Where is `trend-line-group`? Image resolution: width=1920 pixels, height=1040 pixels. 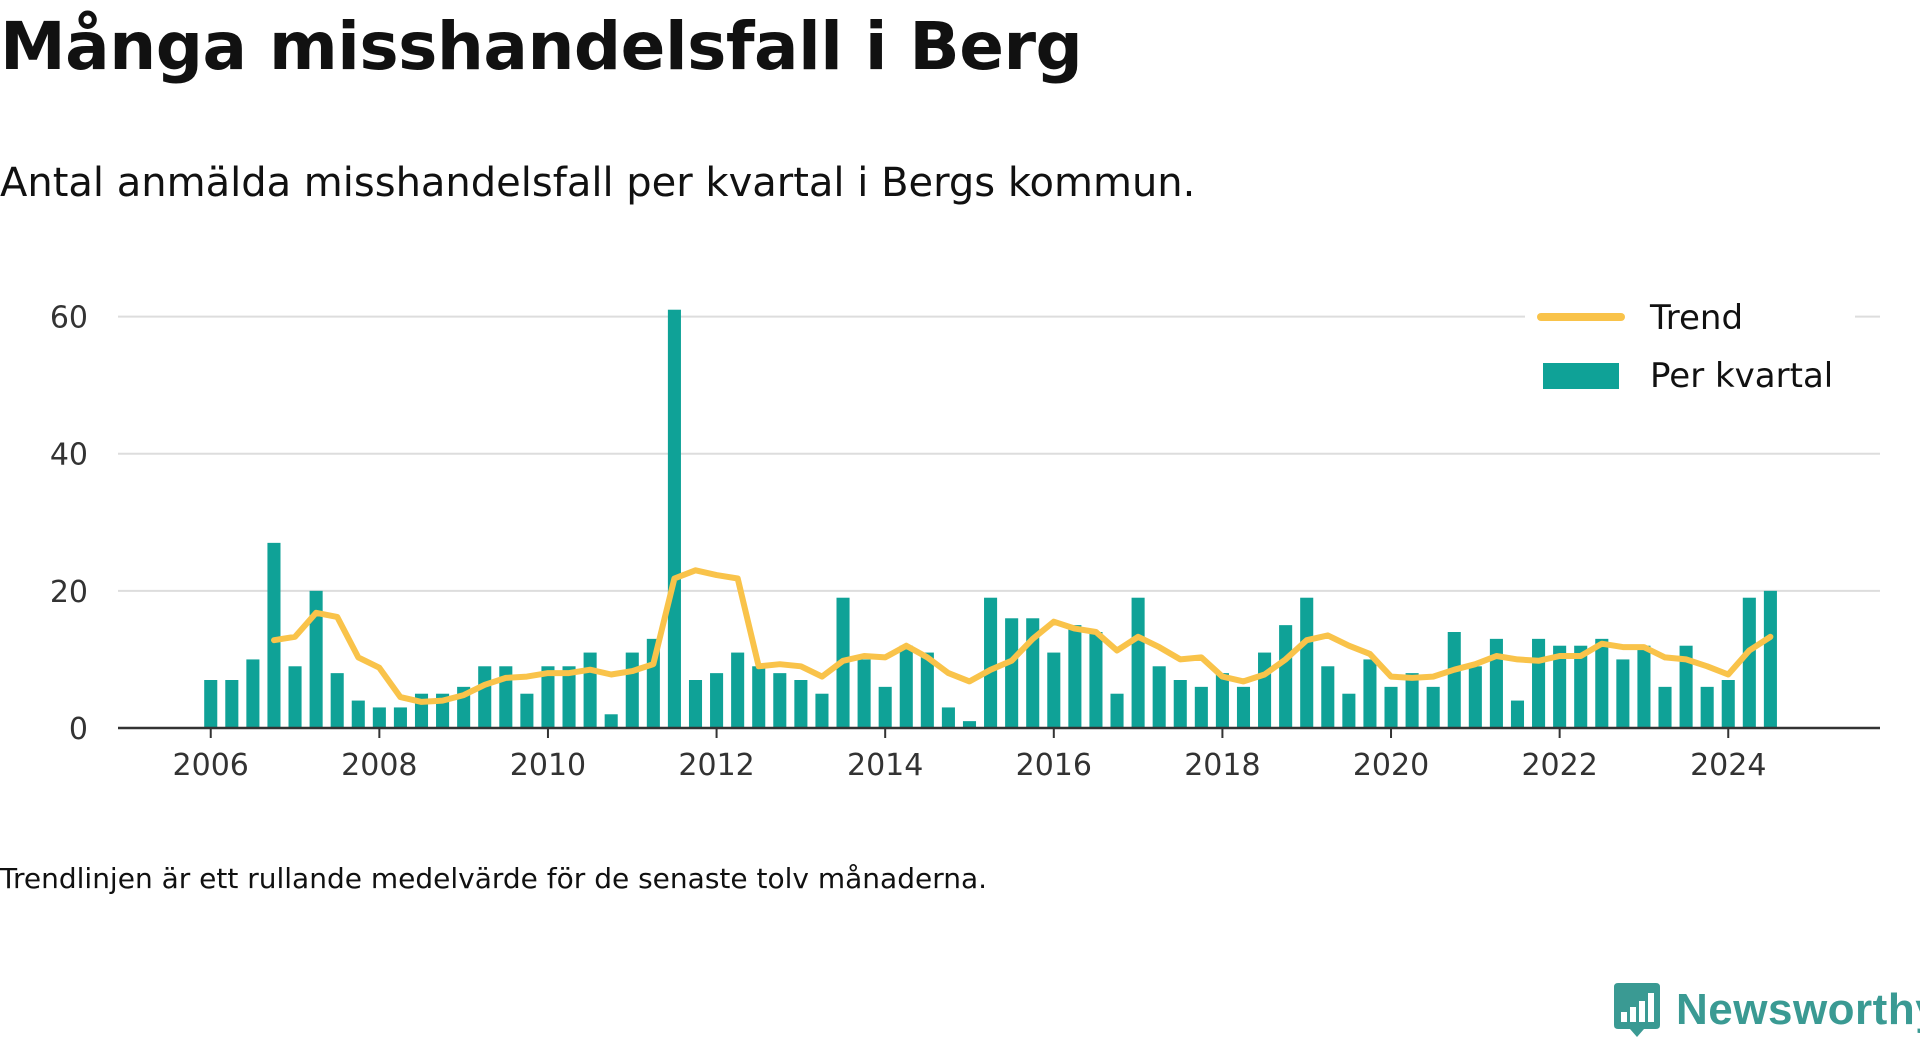 trend-line-group is located at coordinates (1022, 636).